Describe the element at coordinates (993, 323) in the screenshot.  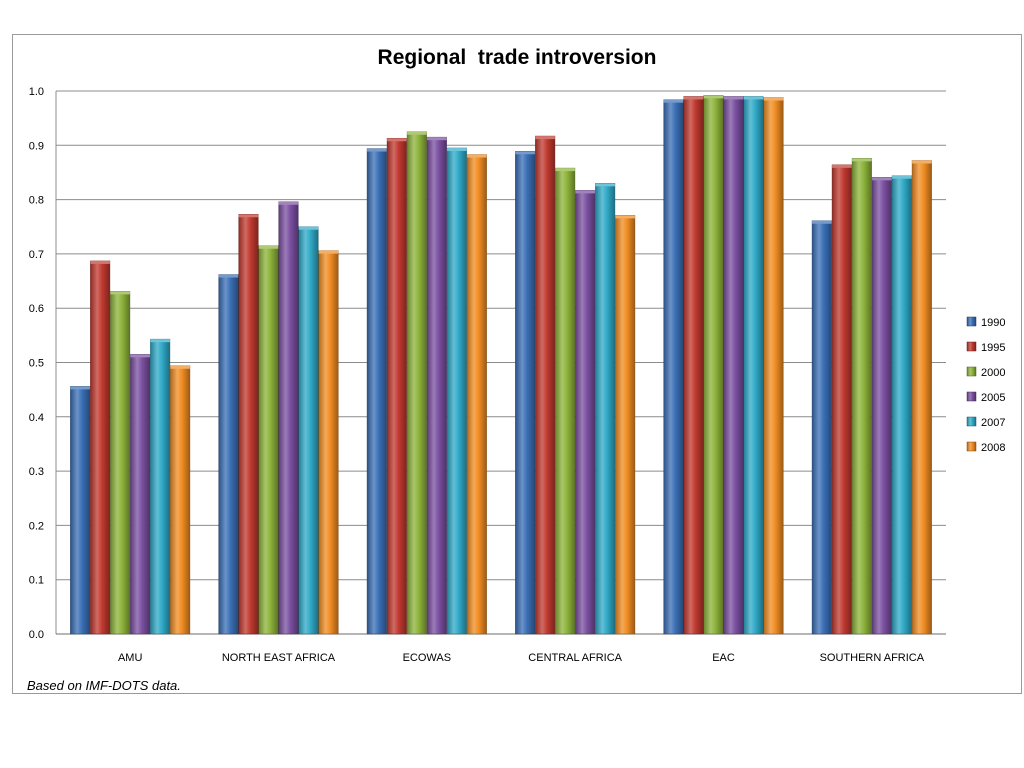
I see `legend-label: 1990` at that location.